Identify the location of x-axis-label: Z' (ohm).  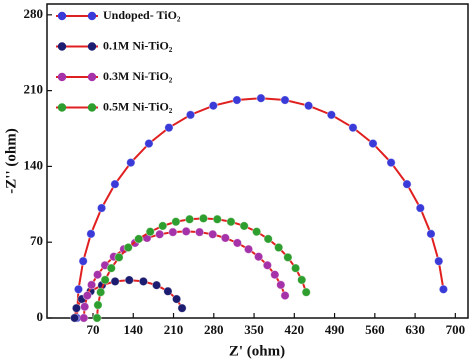
(257, 351).